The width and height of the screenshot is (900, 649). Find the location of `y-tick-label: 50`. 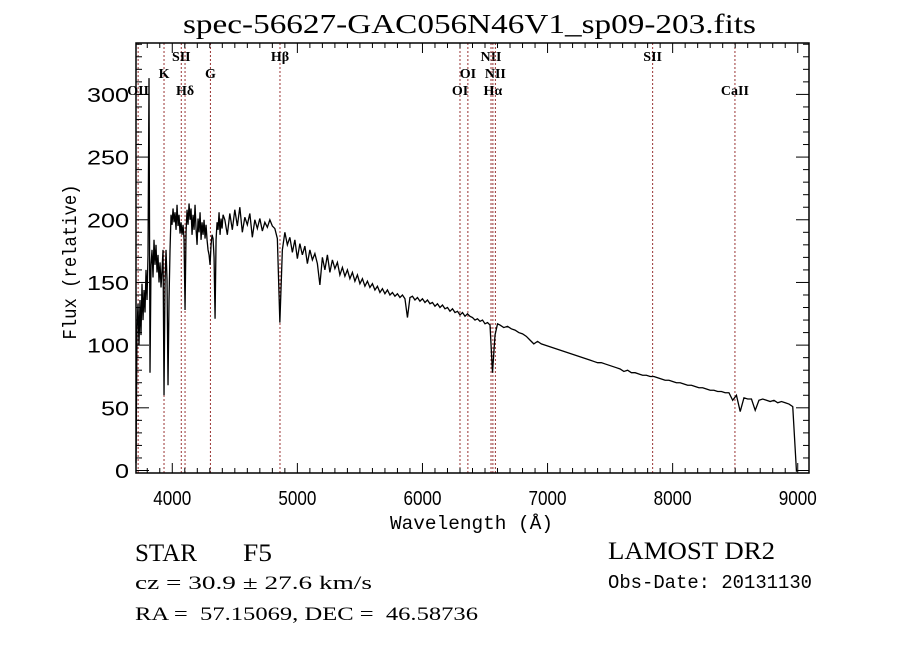

y-tick-label: 50 is located at coordinates (115, 409).